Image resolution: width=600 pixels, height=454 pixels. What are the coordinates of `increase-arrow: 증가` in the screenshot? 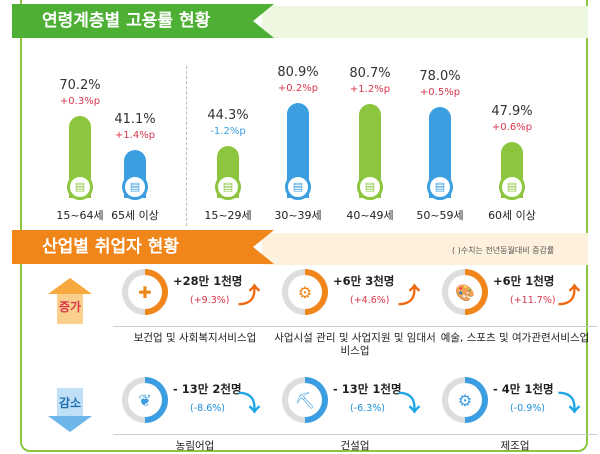 It's located at (70, 301).